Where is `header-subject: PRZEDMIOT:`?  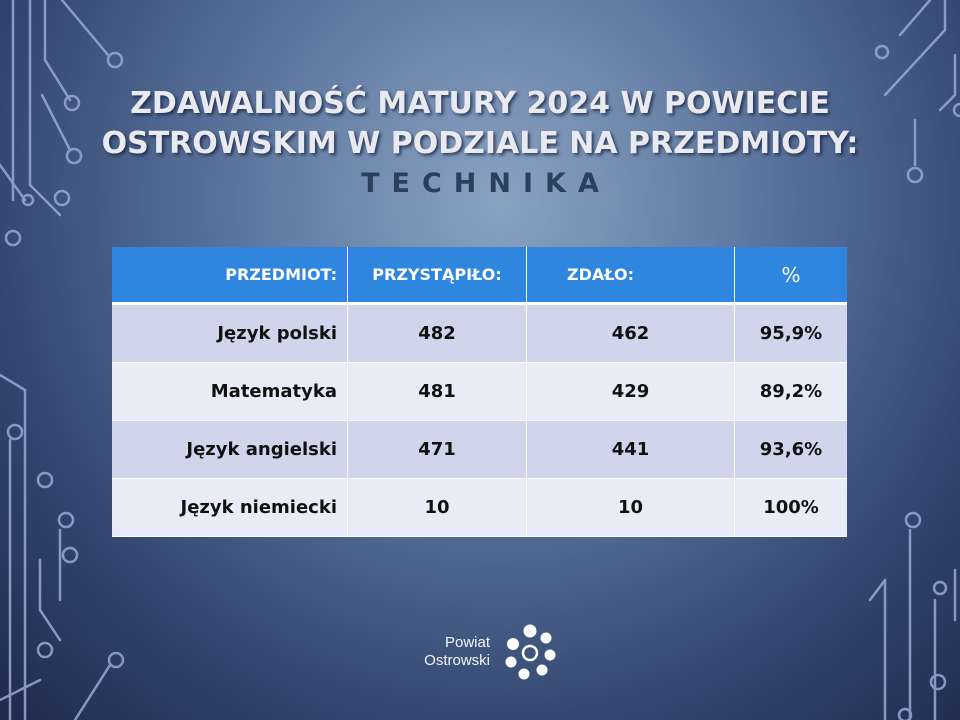 header-subject: PRZEDMIOT: is located at coordinates (230, 276).